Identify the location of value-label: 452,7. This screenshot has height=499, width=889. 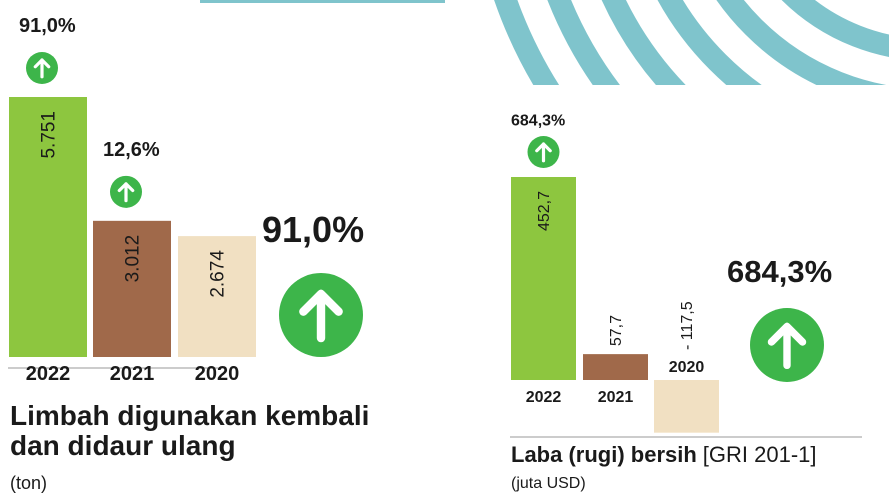
(544, 211).